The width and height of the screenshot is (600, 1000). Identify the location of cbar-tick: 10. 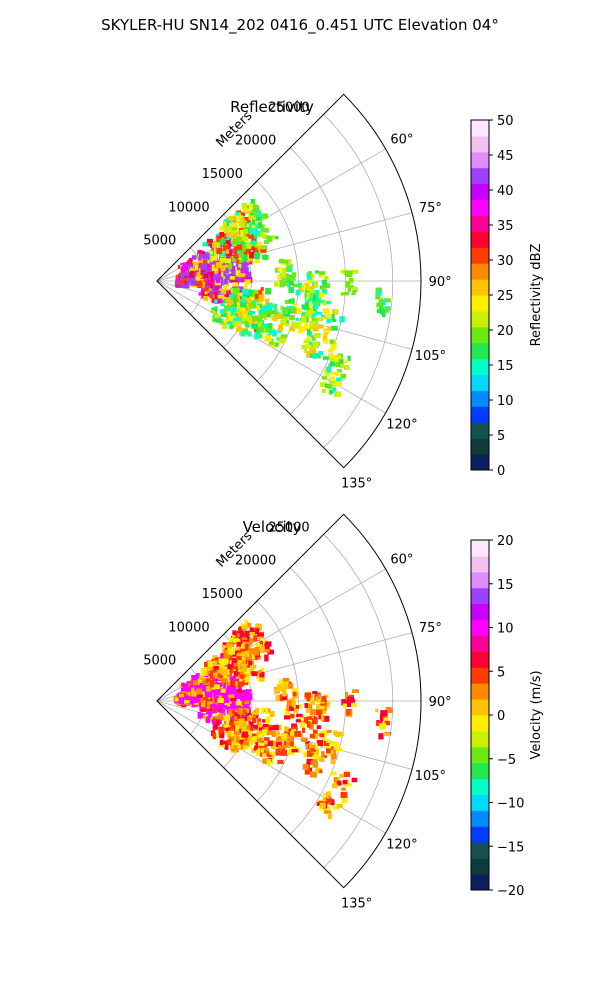
(505, 401).